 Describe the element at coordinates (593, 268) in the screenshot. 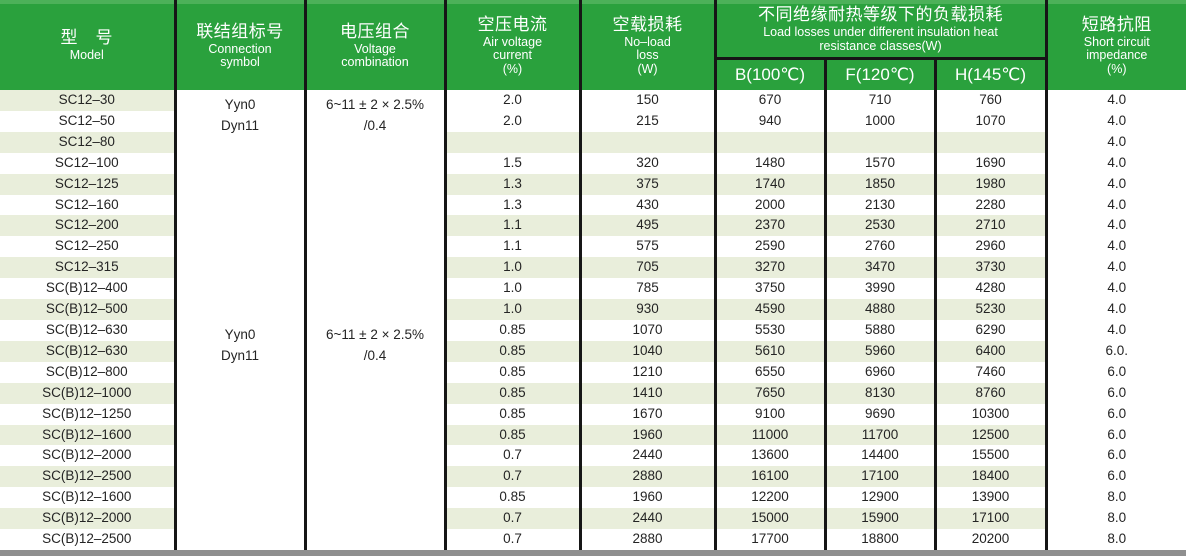

I see `table-row: SC12–315 1.0 705 3270 3470 3730 4.0` at that location.